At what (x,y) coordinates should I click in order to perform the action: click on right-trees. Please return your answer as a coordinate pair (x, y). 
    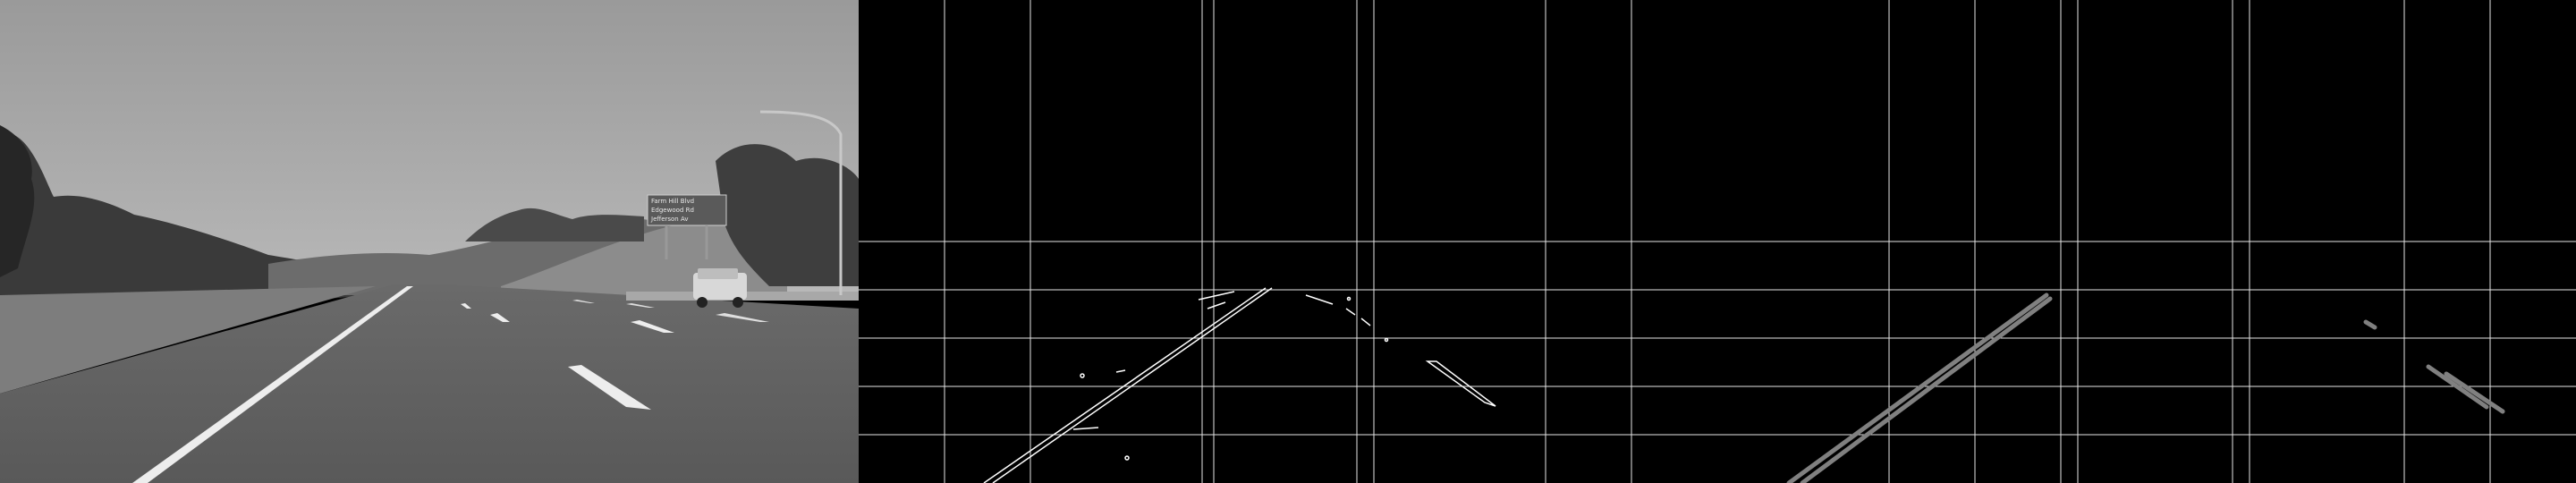
    Looking at the image, I should click on (787, 215).